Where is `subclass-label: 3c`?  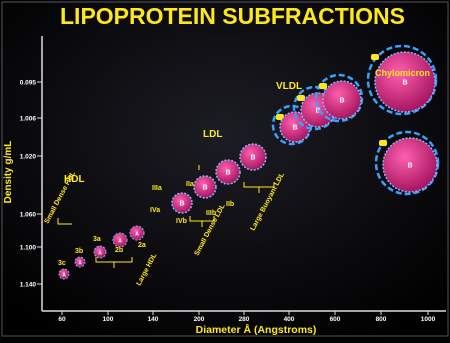
subclass-label: 3c is located at coordinates (62, 263).